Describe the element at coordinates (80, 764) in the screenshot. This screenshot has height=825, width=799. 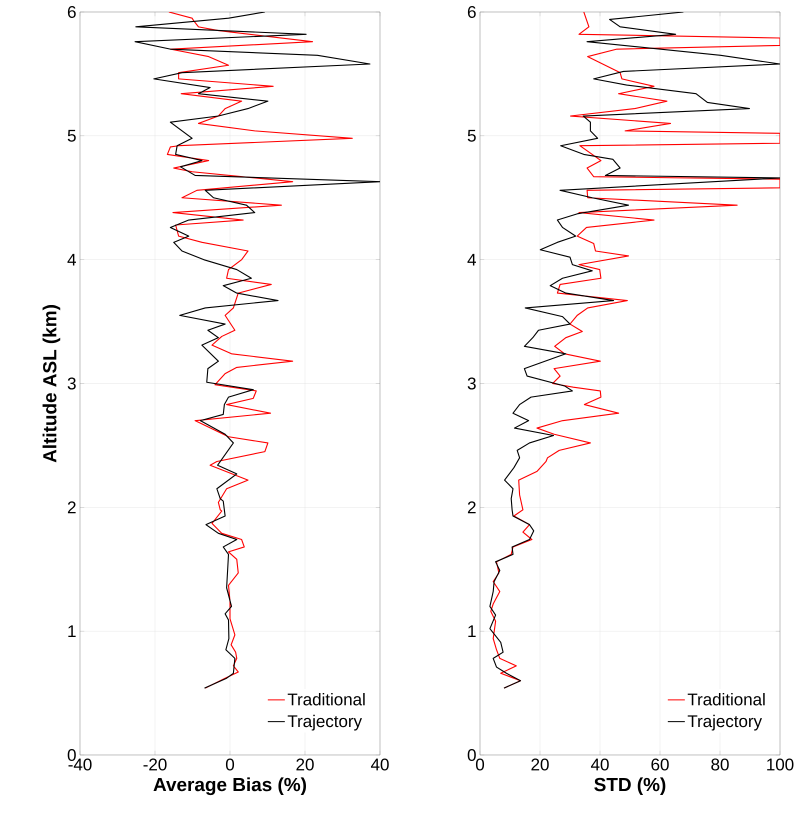
I see `x-tick-label: -40` at that location.